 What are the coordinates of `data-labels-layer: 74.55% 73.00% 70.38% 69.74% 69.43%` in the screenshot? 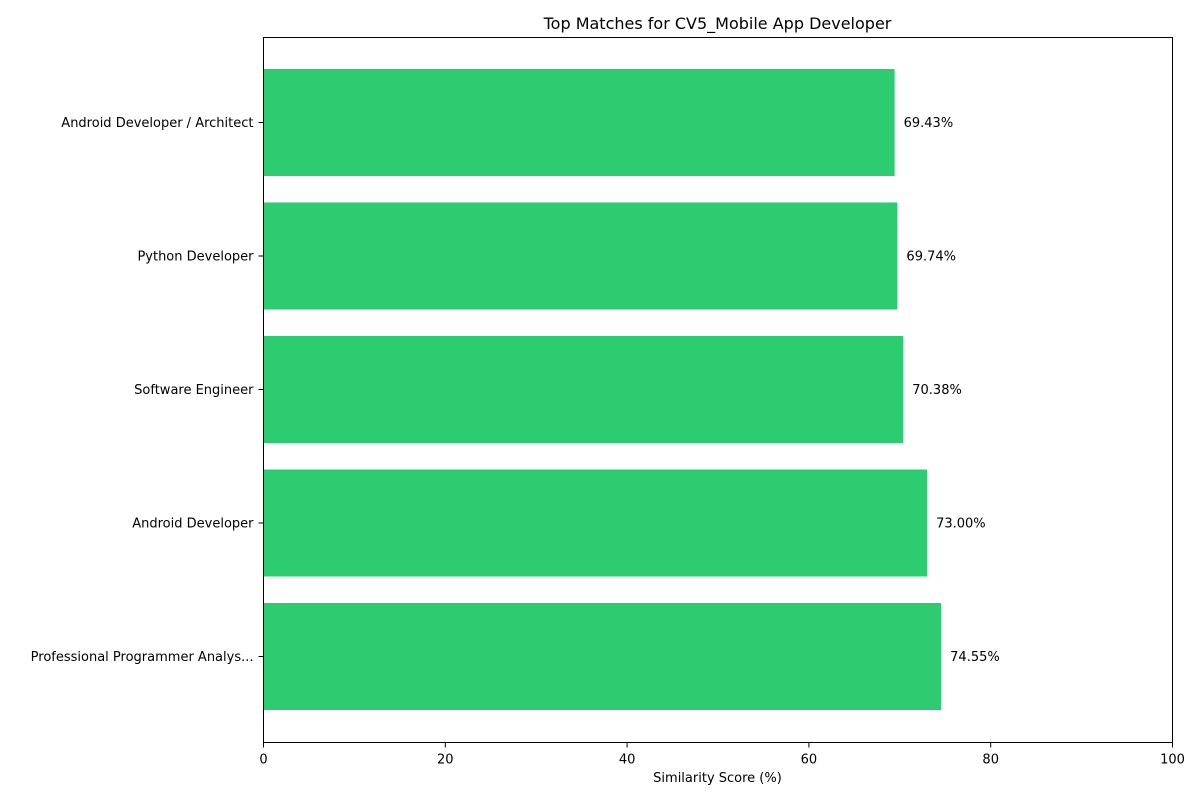 It's located at (952, 390).